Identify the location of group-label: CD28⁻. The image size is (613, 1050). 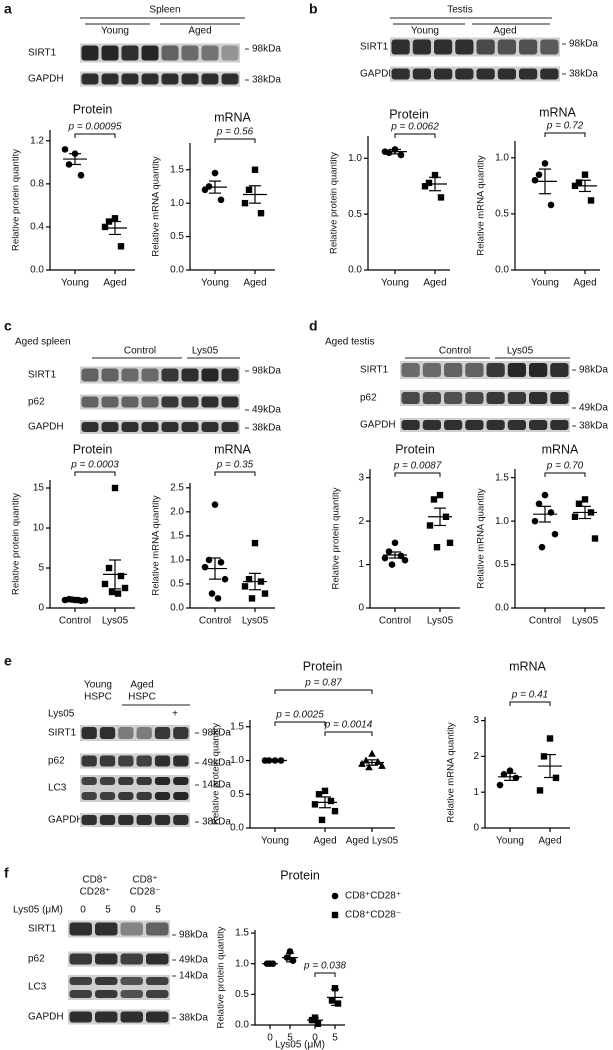
(145, 892).